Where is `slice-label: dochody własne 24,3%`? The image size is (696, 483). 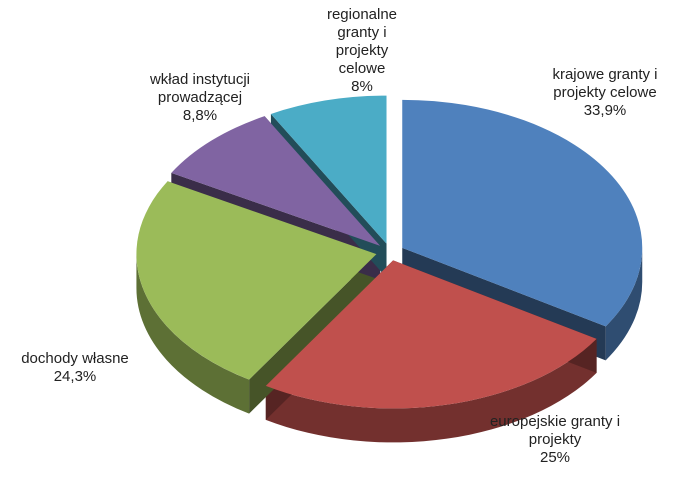 slice-label: dochody własne 24,3% is located at coordinates (75, 368).